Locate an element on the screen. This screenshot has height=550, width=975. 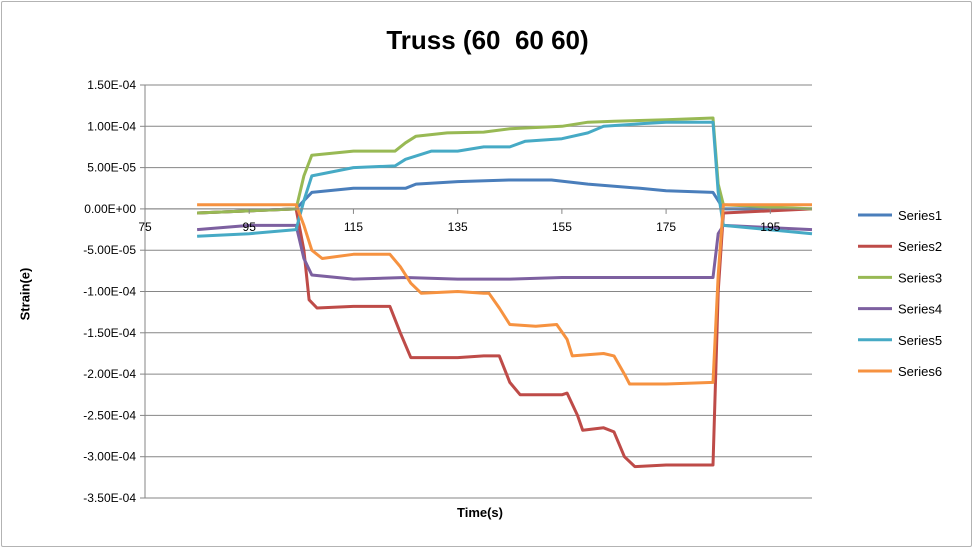
y-tick-label: 1.00E-04 is located at coordinates (111, 126).